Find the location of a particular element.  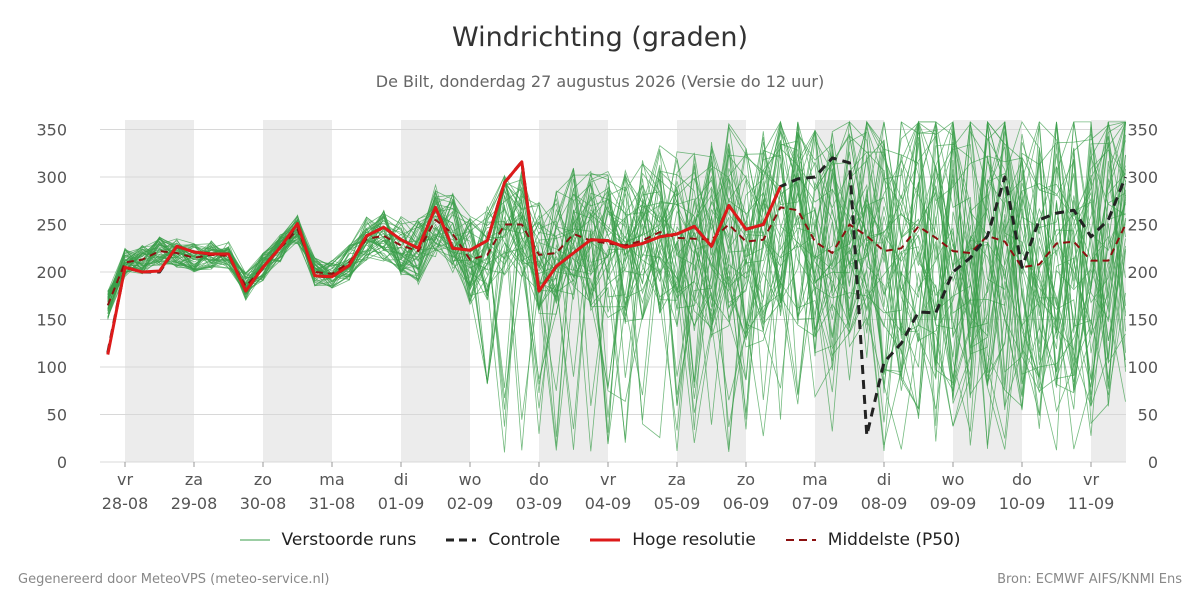

x-tick-date: 06-09 is located at coordinates (746, 503).